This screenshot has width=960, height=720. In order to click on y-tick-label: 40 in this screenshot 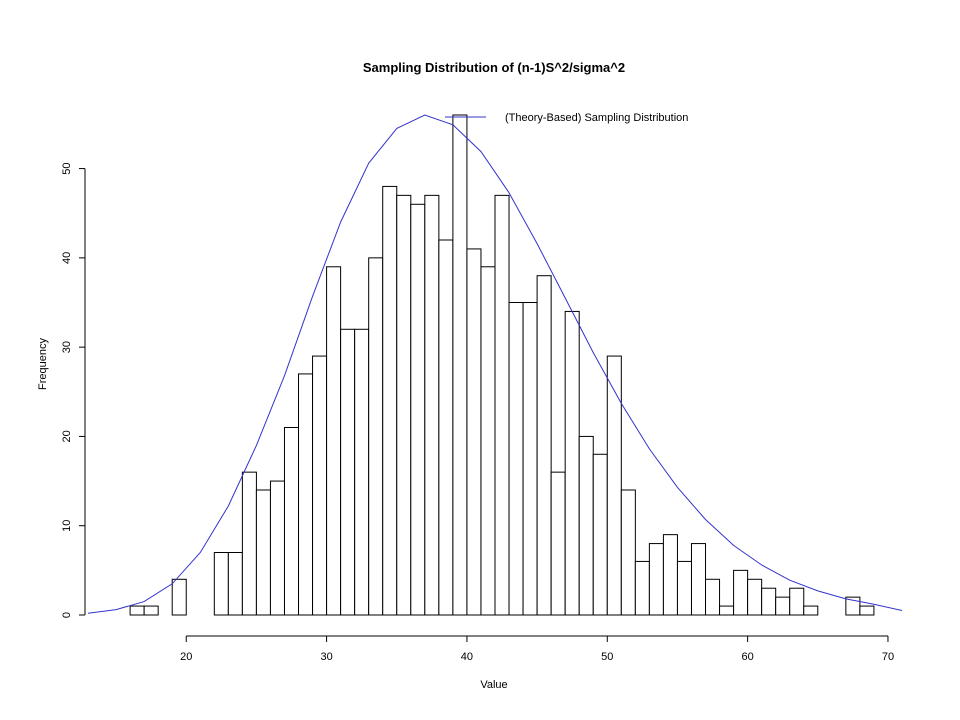, I will do `click(67, 258)`.